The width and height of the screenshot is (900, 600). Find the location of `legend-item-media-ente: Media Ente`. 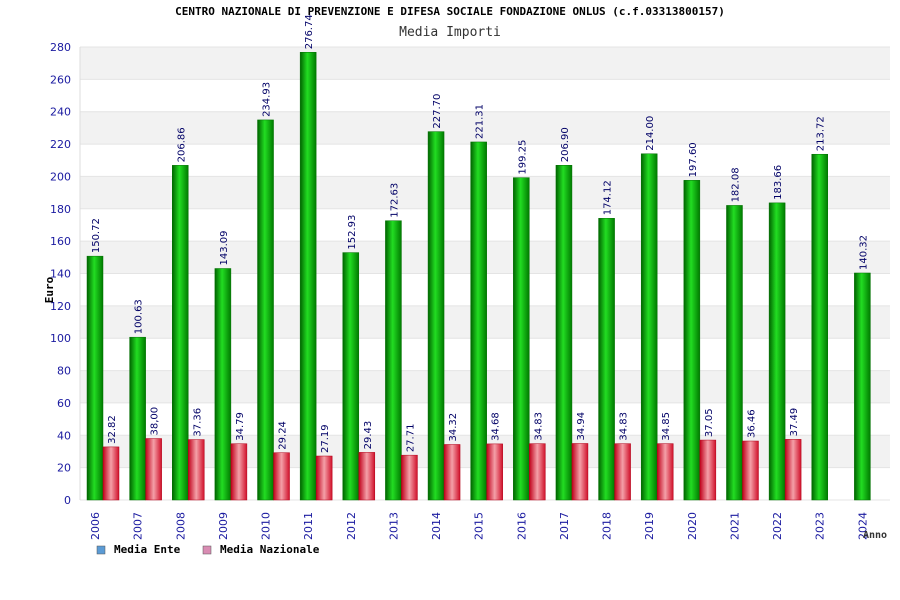

legend-item-media-ente: Media Ente is located at coordinates (138, 549).